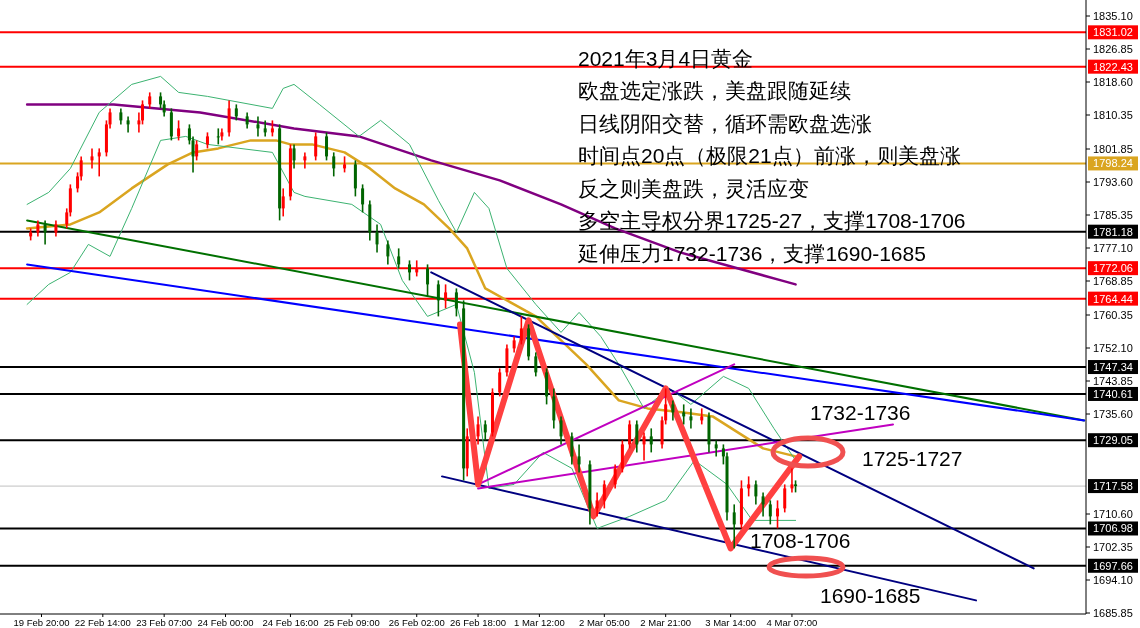  I want to click on annotation: 1732-1736, so click(860, 412).